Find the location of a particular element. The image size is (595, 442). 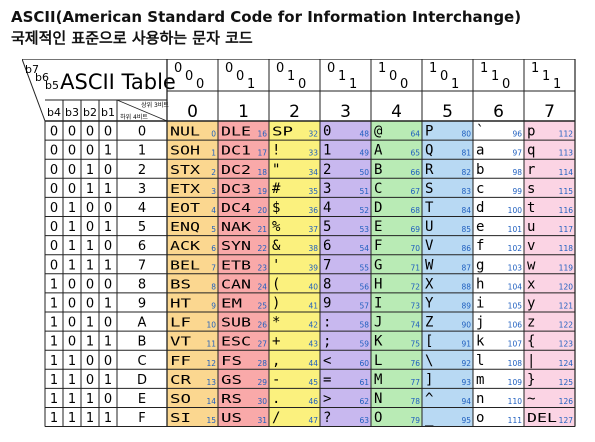

cell-code-3-5: 53 is located at coordinates (364, 229).